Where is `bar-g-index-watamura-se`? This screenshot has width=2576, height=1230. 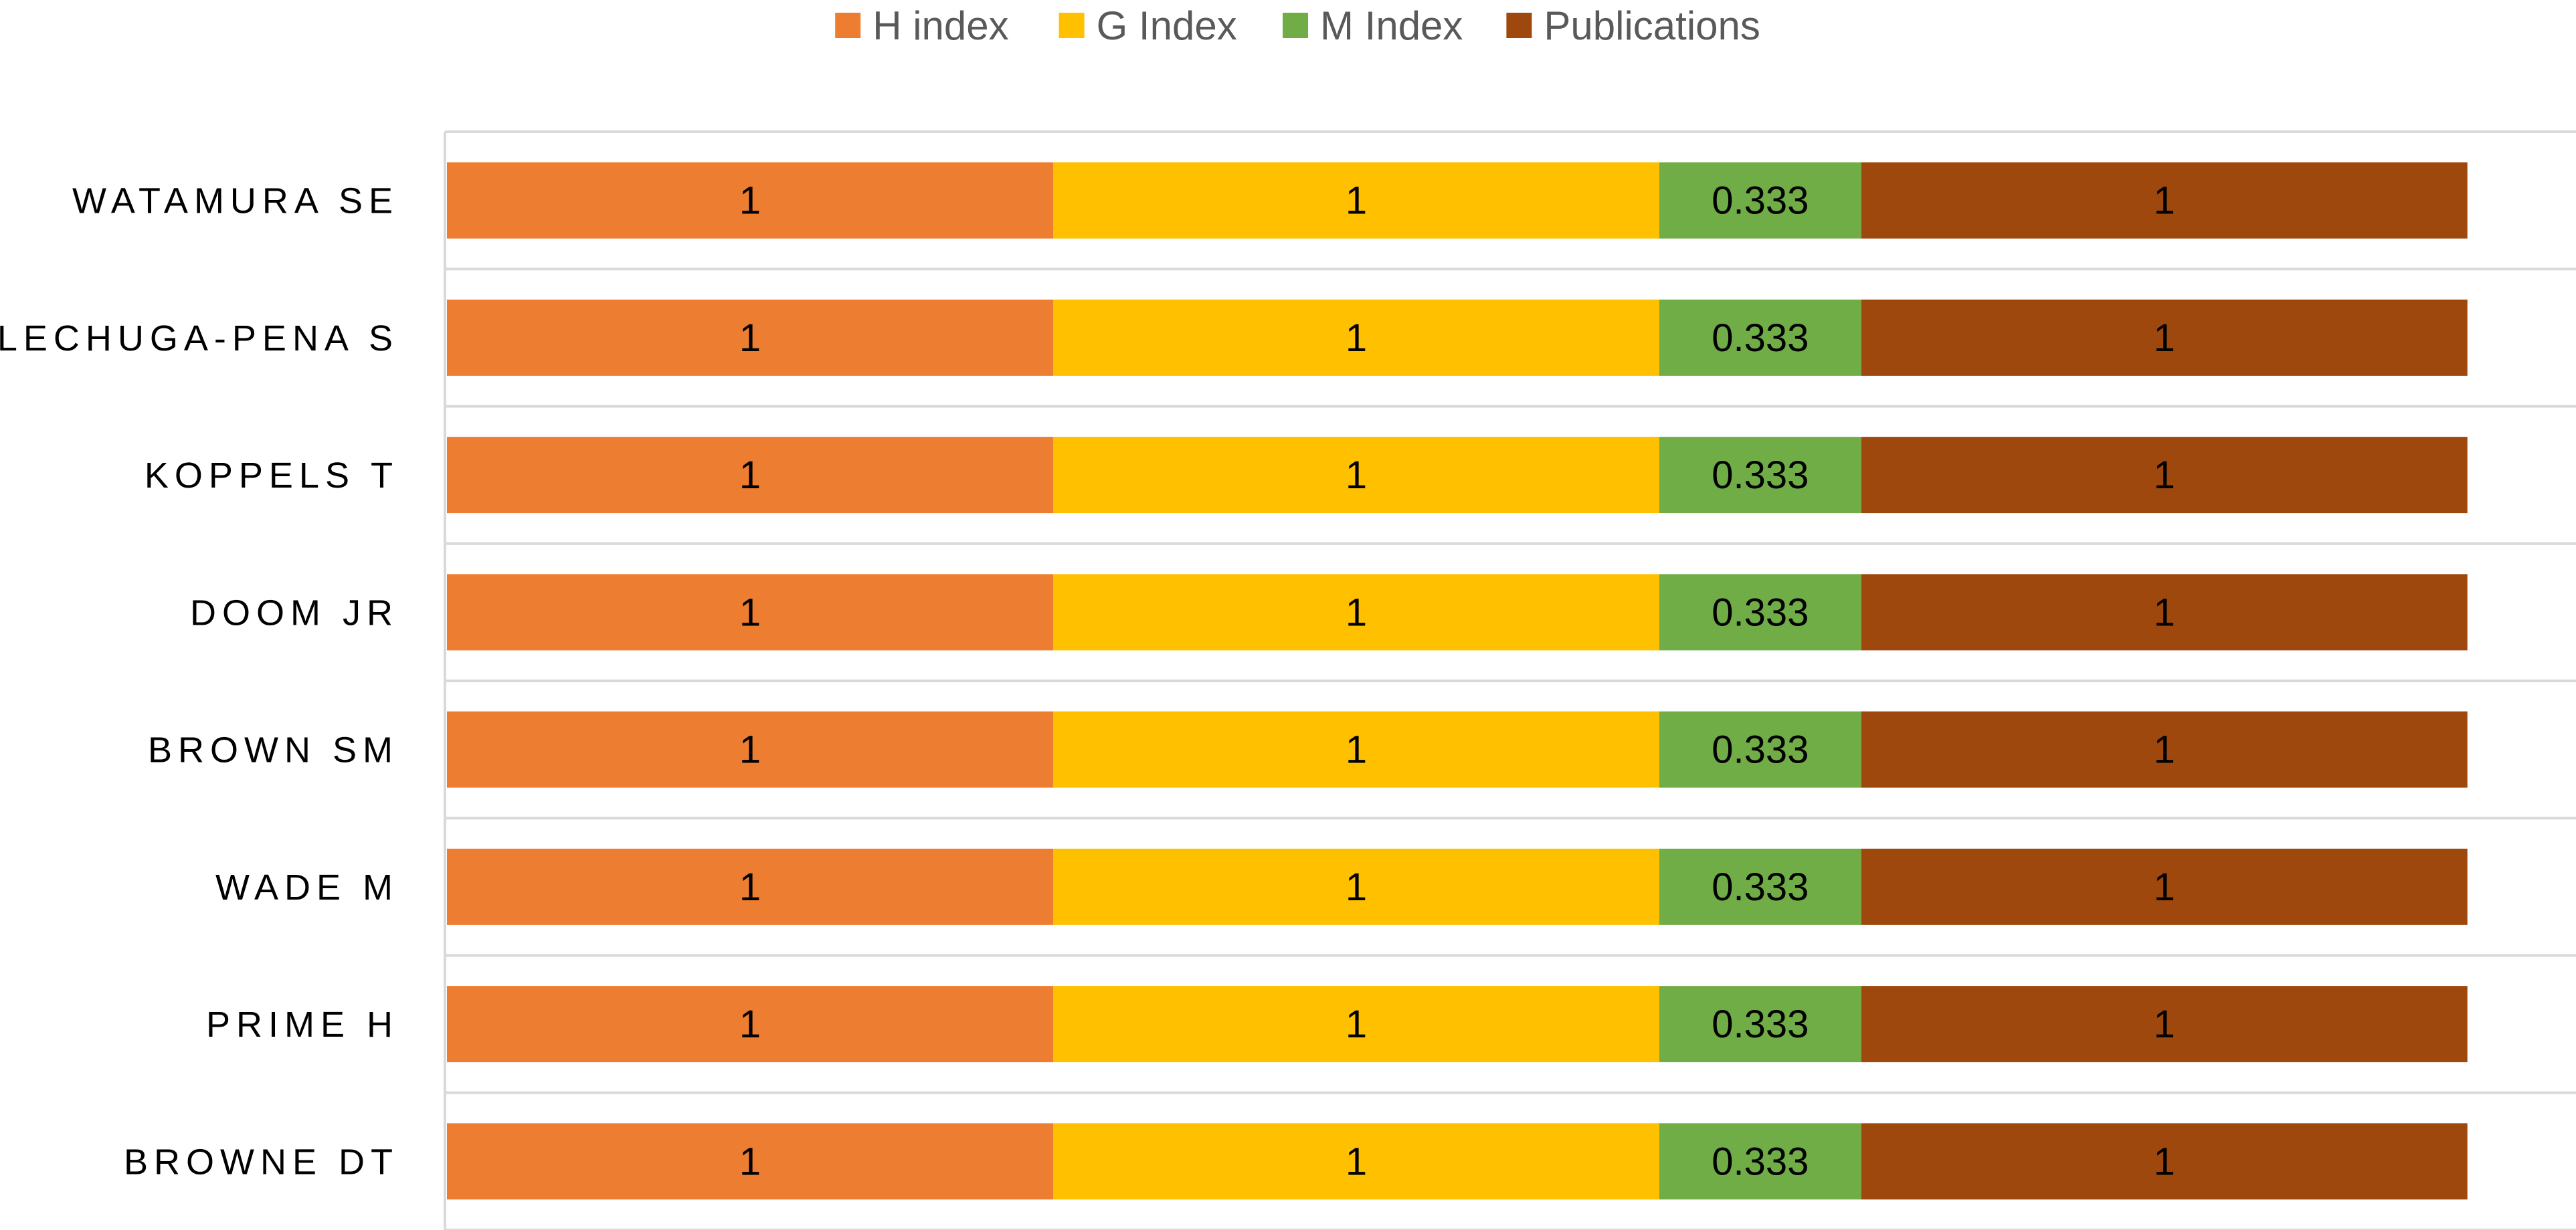
bar-g-index-watamura-se is located at coordinates (1356, 200).